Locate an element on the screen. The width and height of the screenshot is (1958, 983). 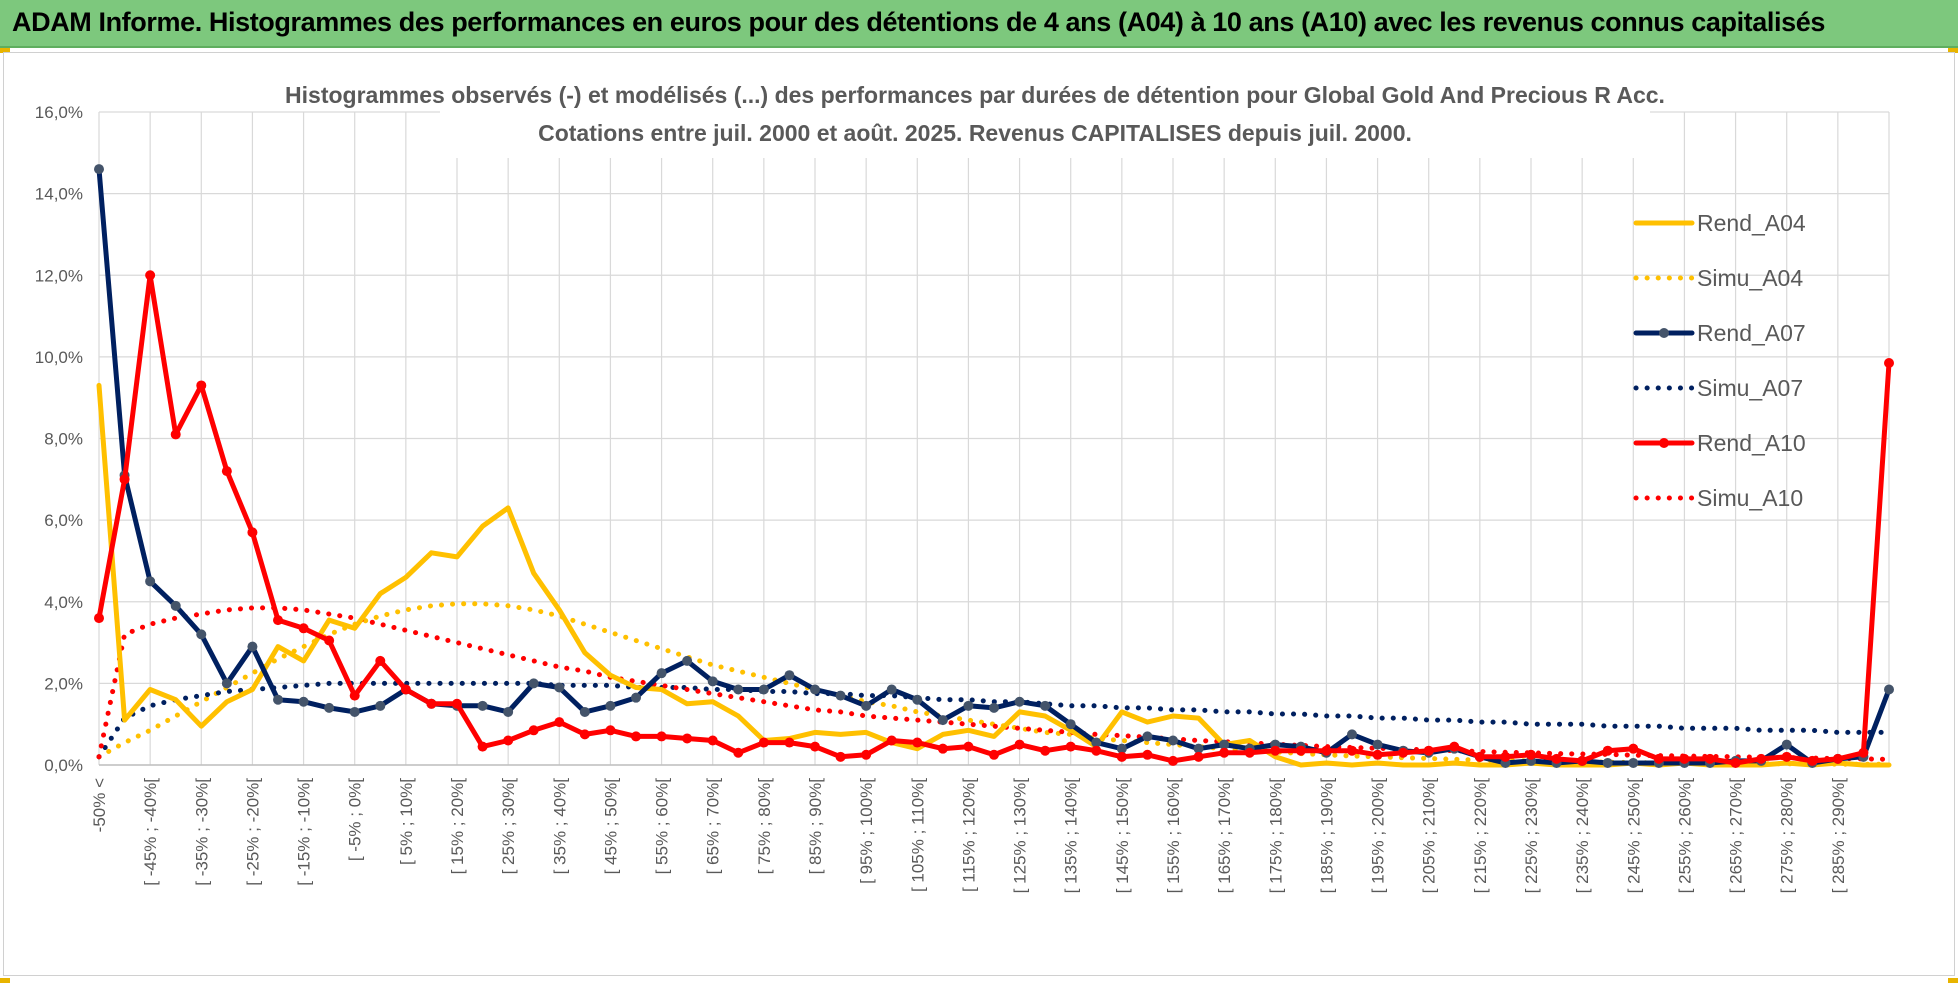
x-tick-label: -50% < is located at coordinates (99, 805).